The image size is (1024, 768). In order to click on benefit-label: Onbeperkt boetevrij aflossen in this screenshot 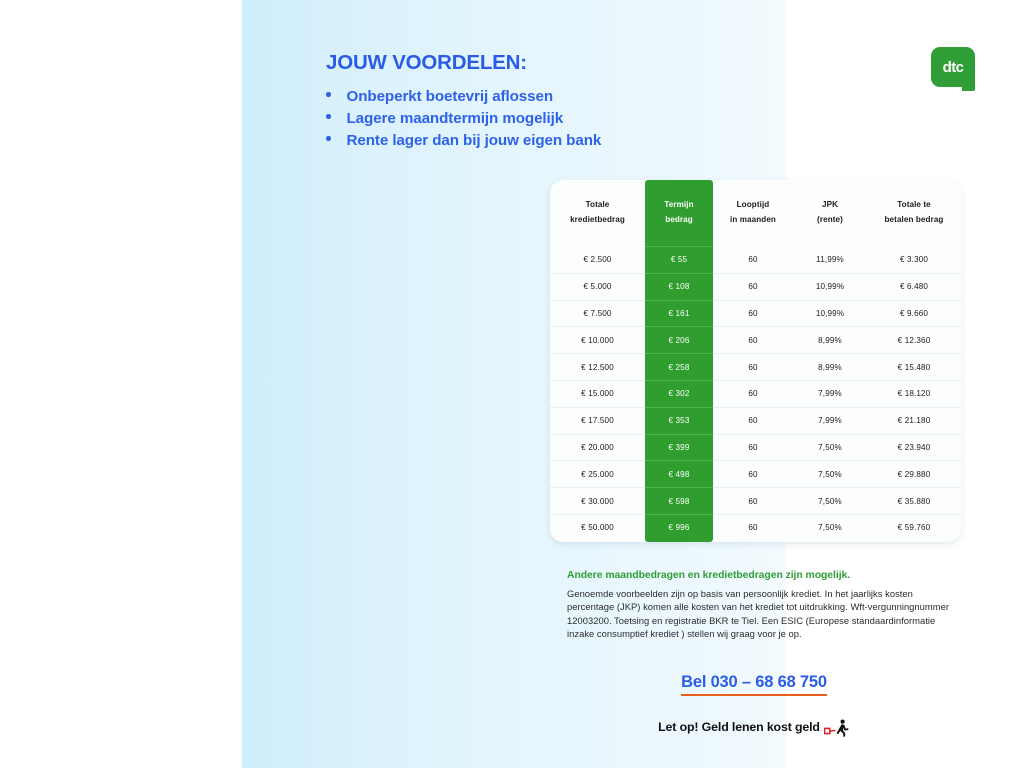, I will do `click(450, 96)`.